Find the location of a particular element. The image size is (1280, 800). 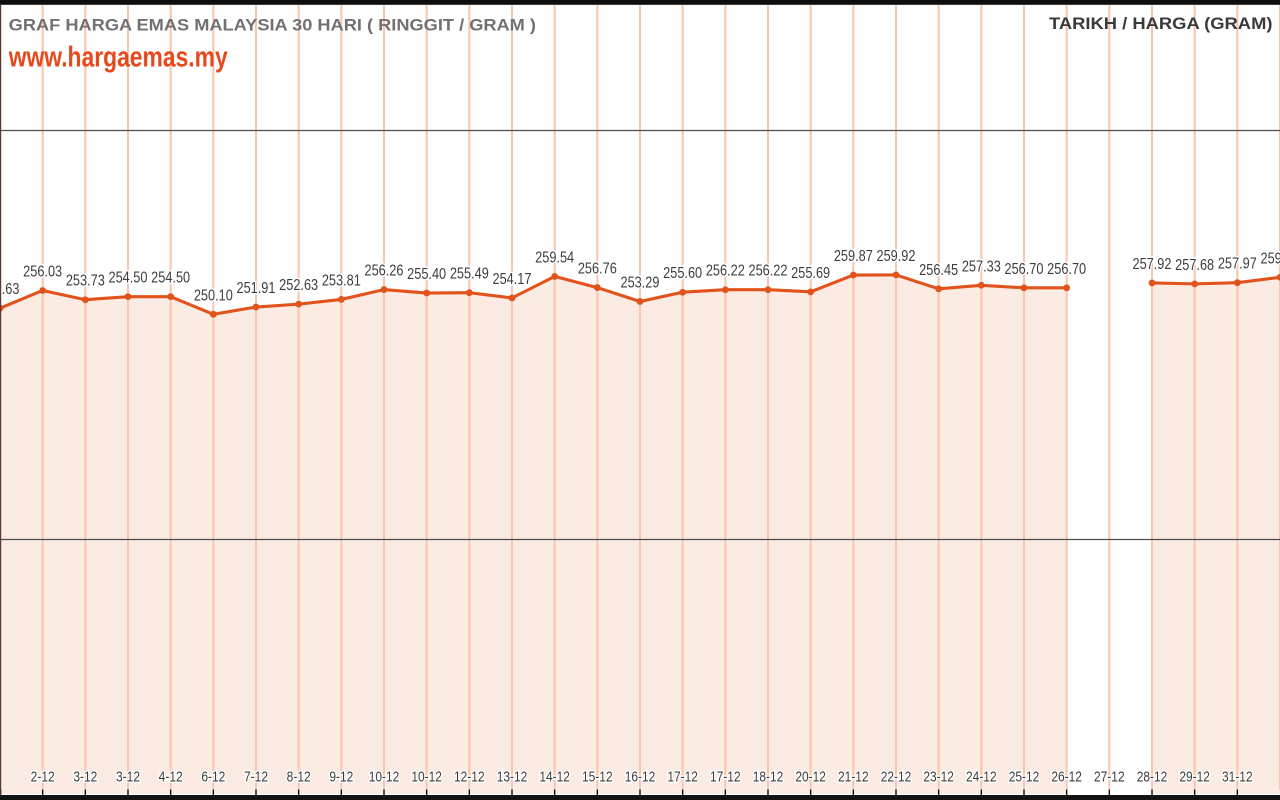

svg-text: 23-12 is located at coordinates (938, 777).